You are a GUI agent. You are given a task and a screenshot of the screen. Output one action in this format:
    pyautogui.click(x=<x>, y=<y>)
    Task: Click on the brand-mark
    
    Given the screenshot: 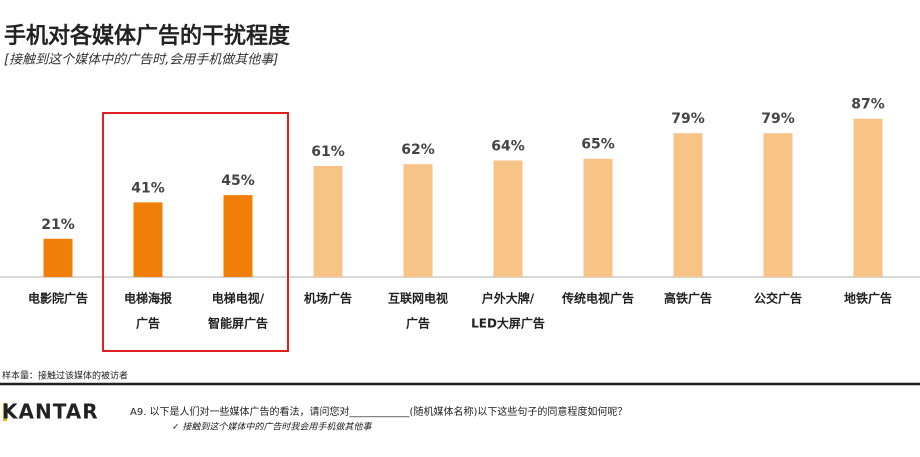 What is the action you would take?
    pyautogui.click(x=5, y=412)
    